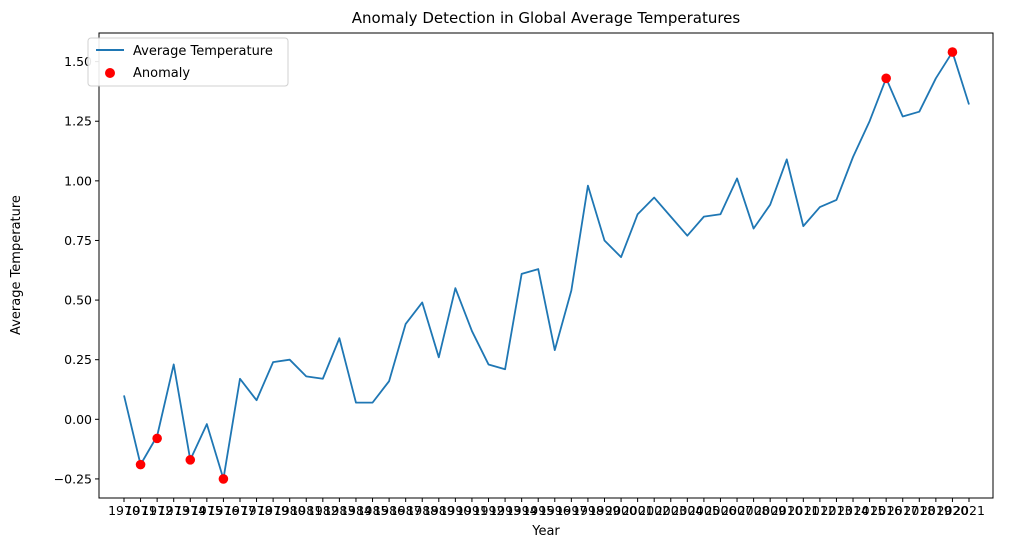 This screenshot has height=547, width=1021. I want to click on x-tick-label: 2020, so click(953, 510).